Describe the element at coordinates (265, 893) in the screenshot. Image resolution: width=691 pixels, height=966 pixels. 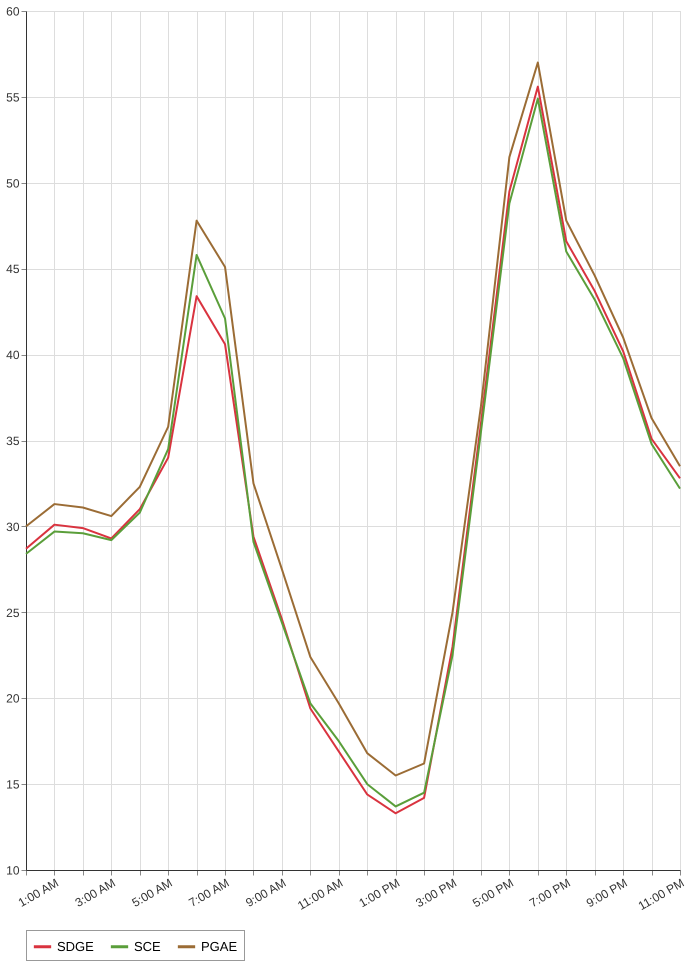
I see `x-tick-label: 9:00 AM` at that location.